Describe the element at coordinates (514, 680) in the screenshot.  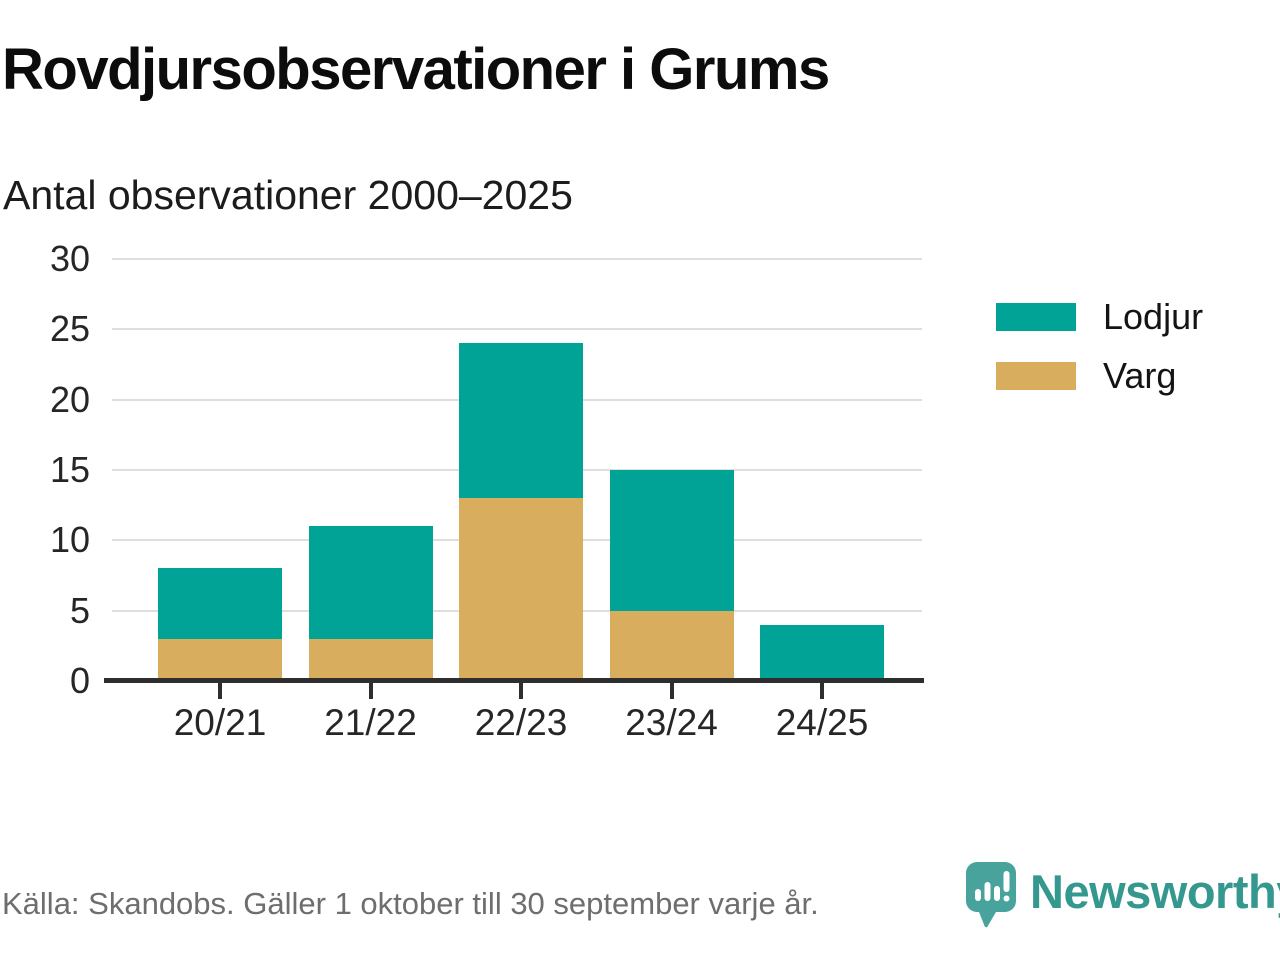
I see `x-axis-line` at that location.